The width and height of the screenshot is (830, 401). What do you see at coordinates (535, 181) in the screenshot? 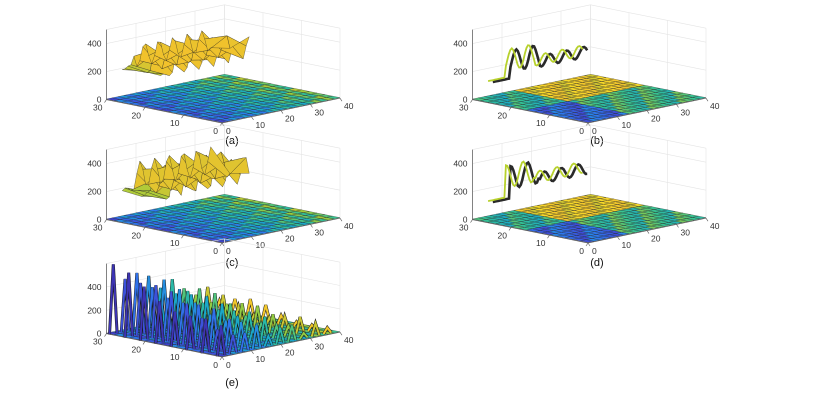
I see `curve-line` at bounding box center [535, 181].